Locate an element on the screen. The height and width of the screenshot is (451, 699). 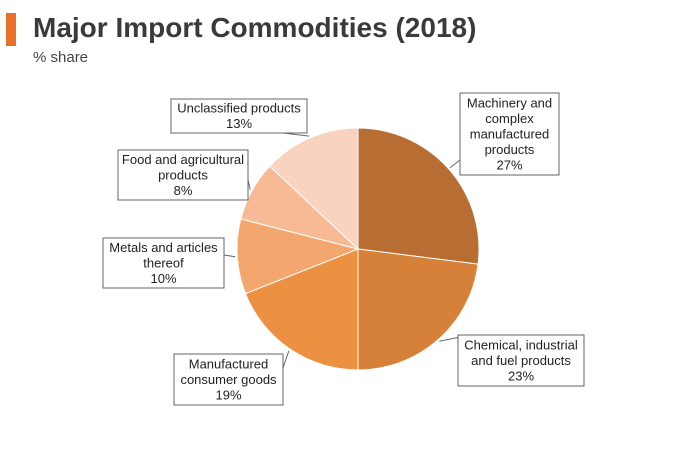
slice-category-label: and fuel products is located at coordinates (521, 360).